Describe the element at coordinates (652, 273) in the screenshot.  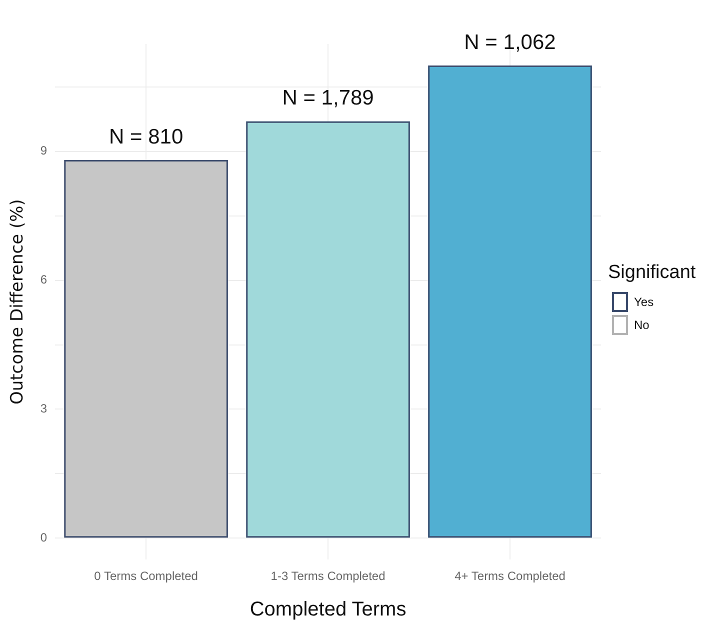
I see `legend-title: Significant` at that location.